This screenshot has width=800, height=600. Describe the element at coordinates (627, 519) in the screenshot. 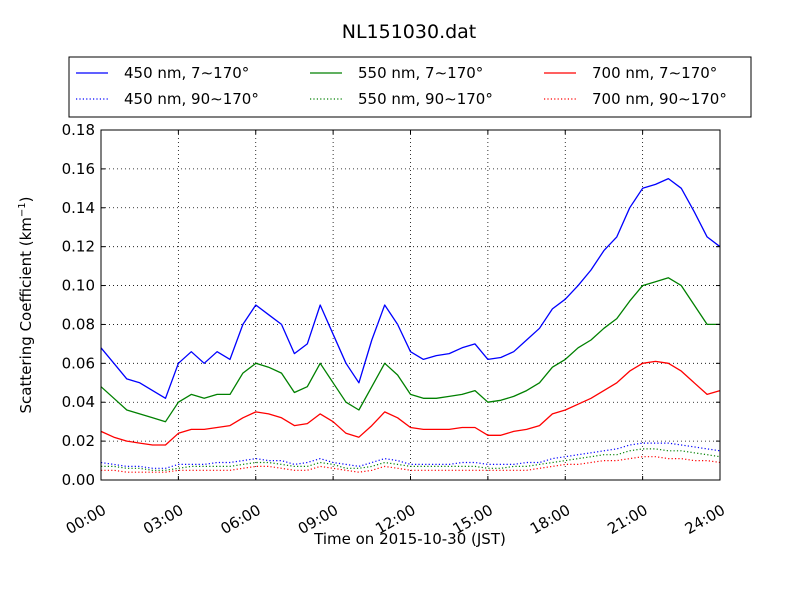

I see `x-tick-label: 21:00` at that location.